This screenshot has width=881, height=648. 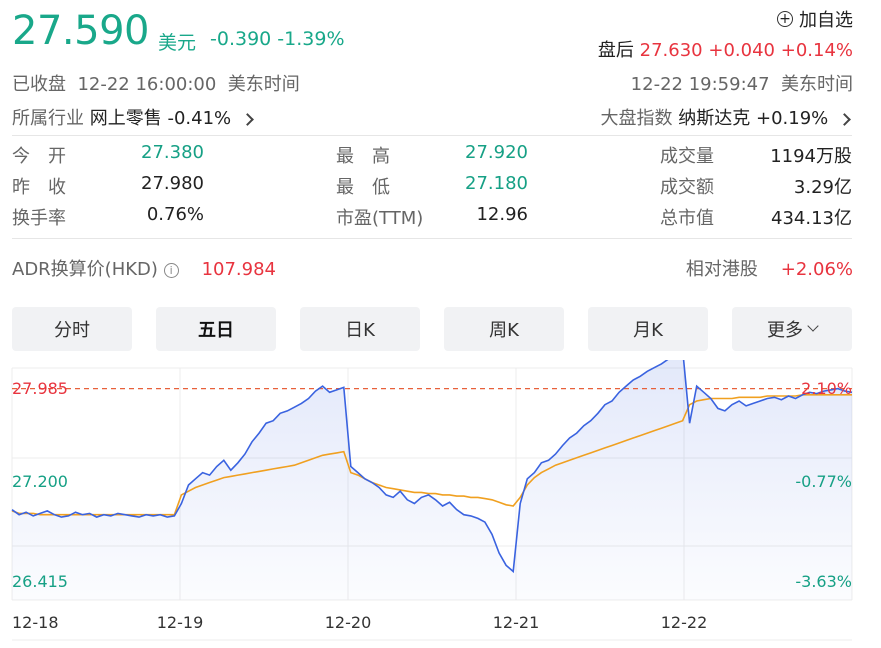 I want to click on after-hours: 盘后 27.630 +0.040 +0.14%, so click(x=725, y=49).